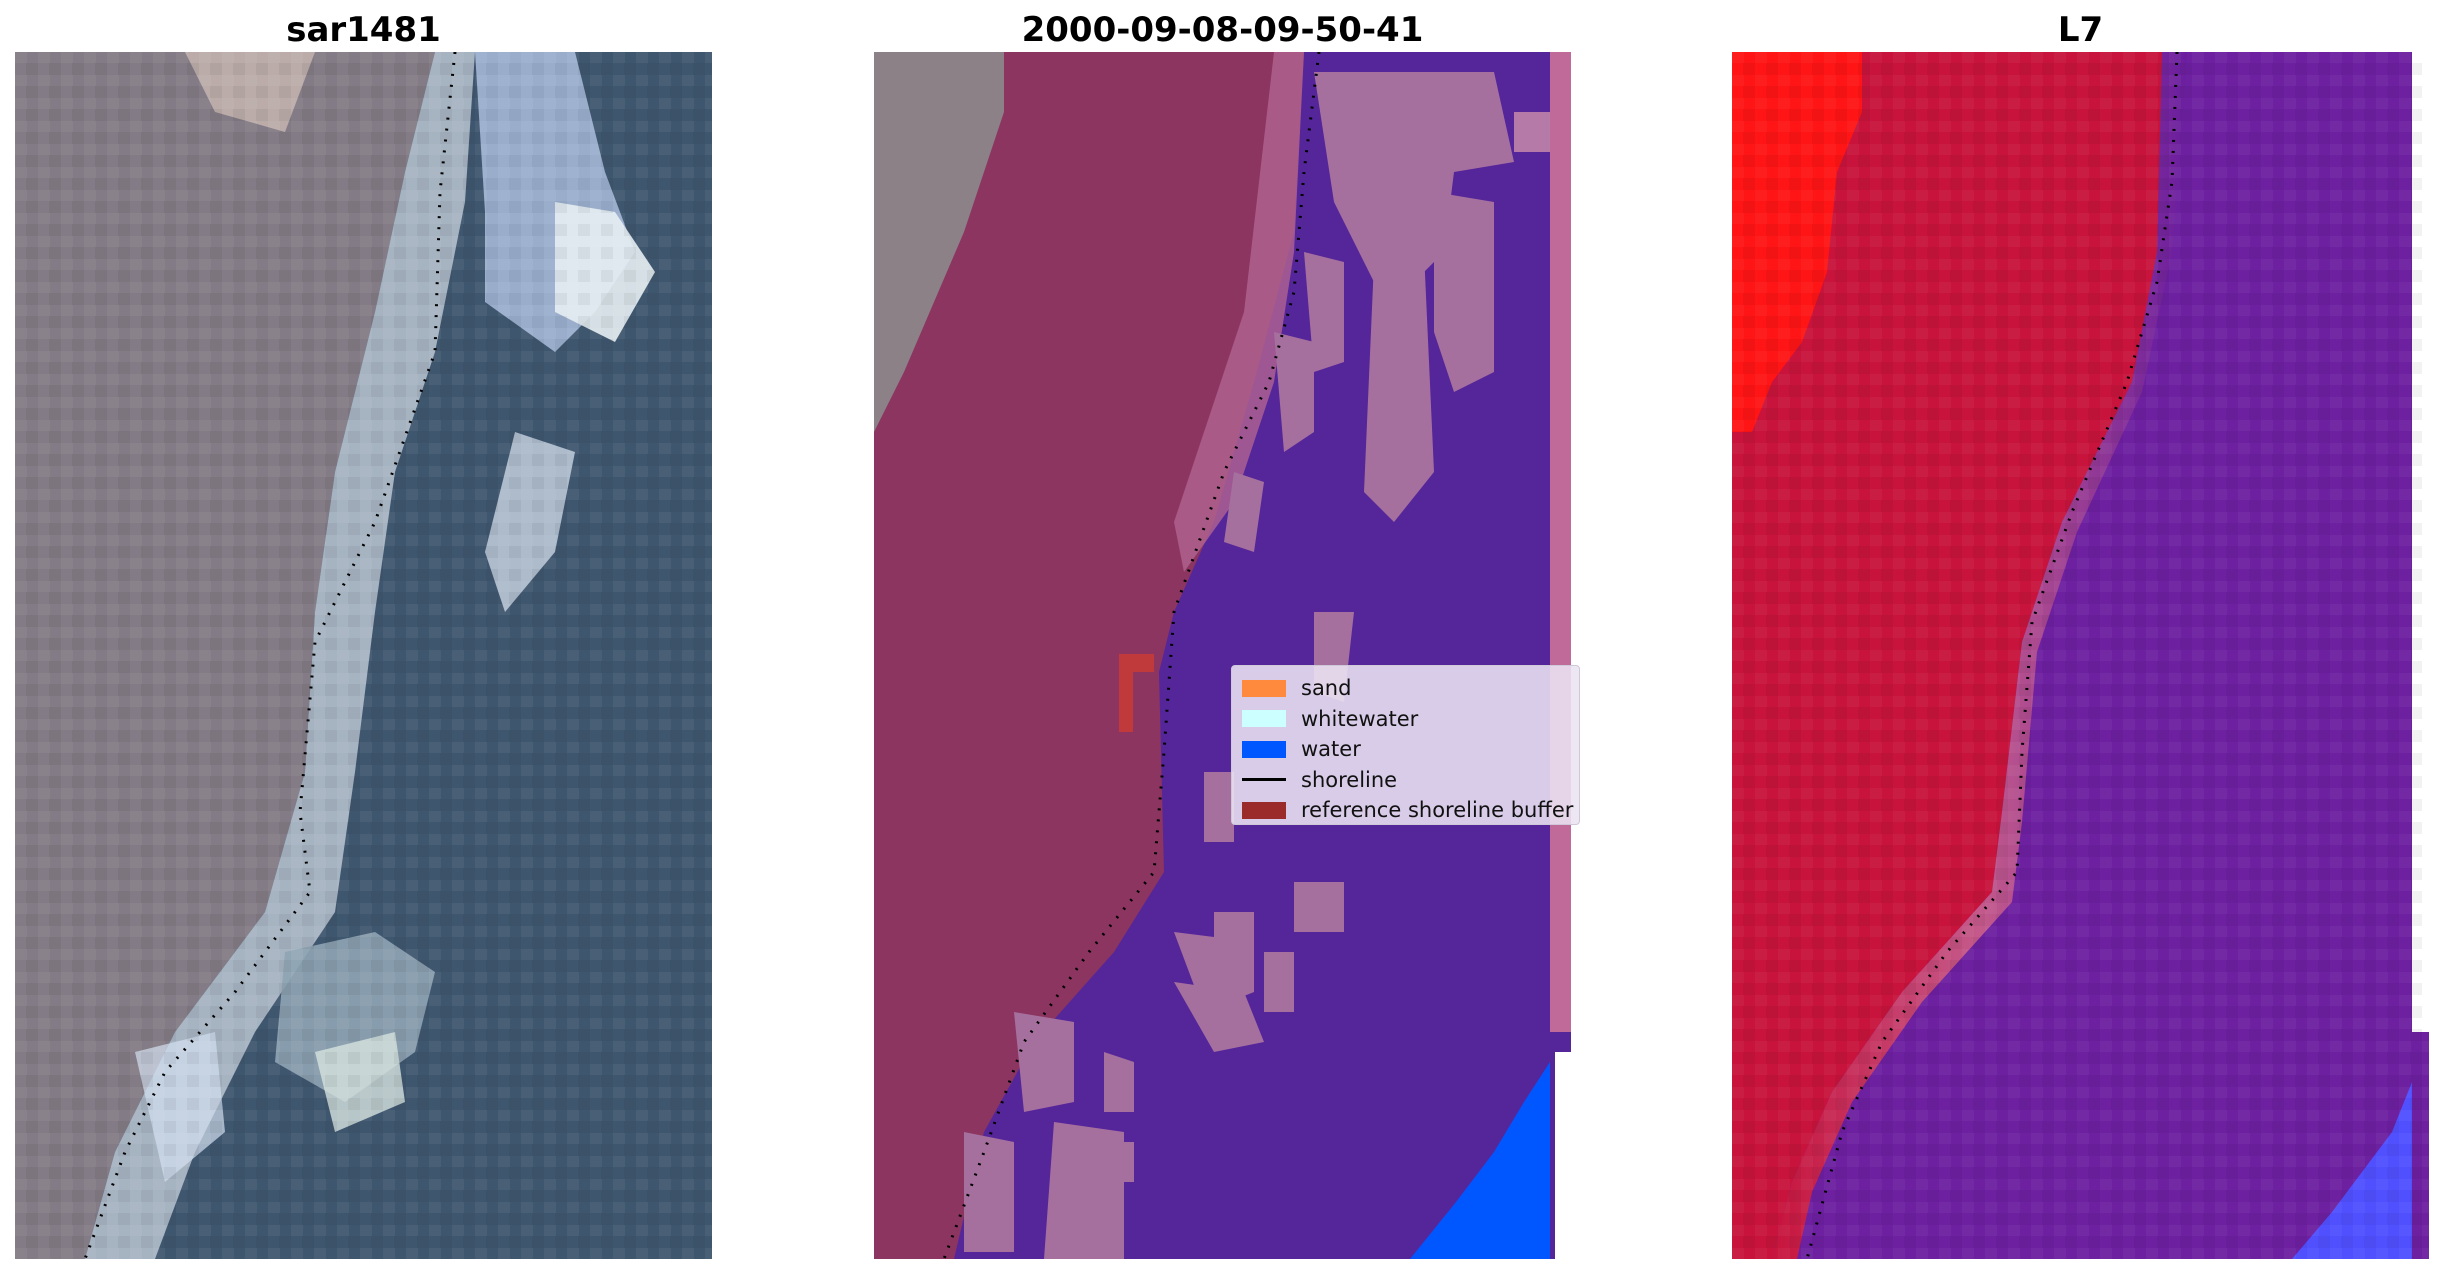 This screenshot has width=2460, height=1272. Describe the element at coordinates (1264, 749) in the screenshot. I see `legend-swatch-water` at that location.